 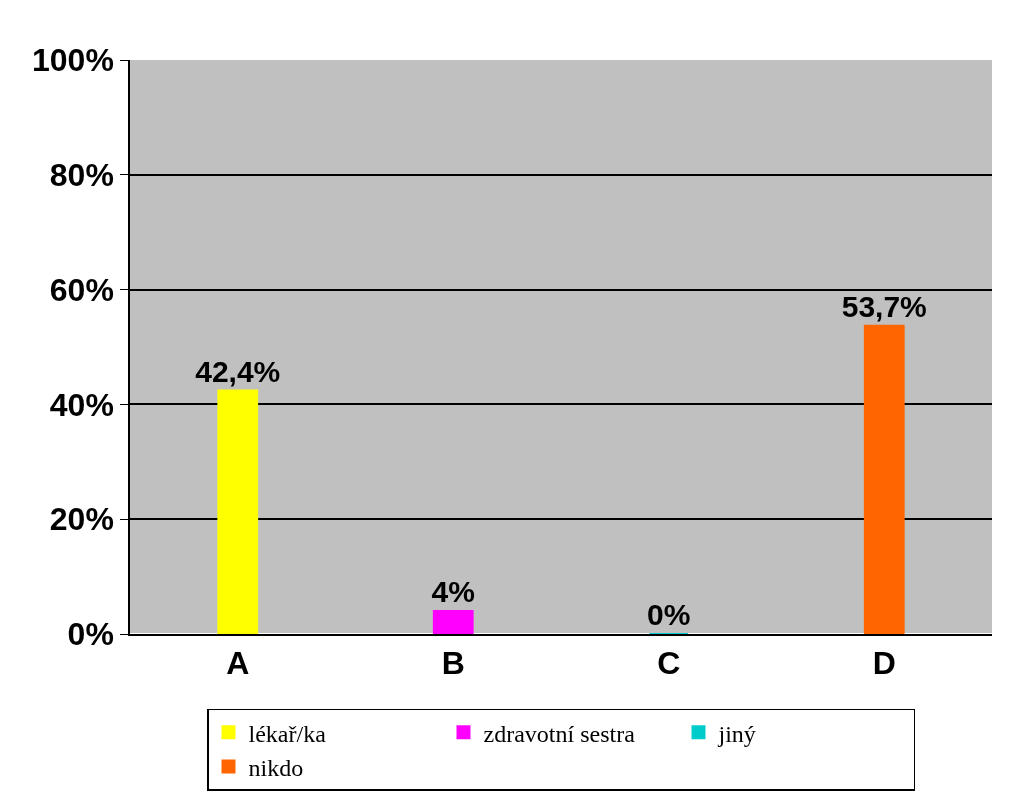 What do you see at coordinates (81, 175) in the screenshot?
I see `y-tick-label: 80%` at bounding box center [81, 175].